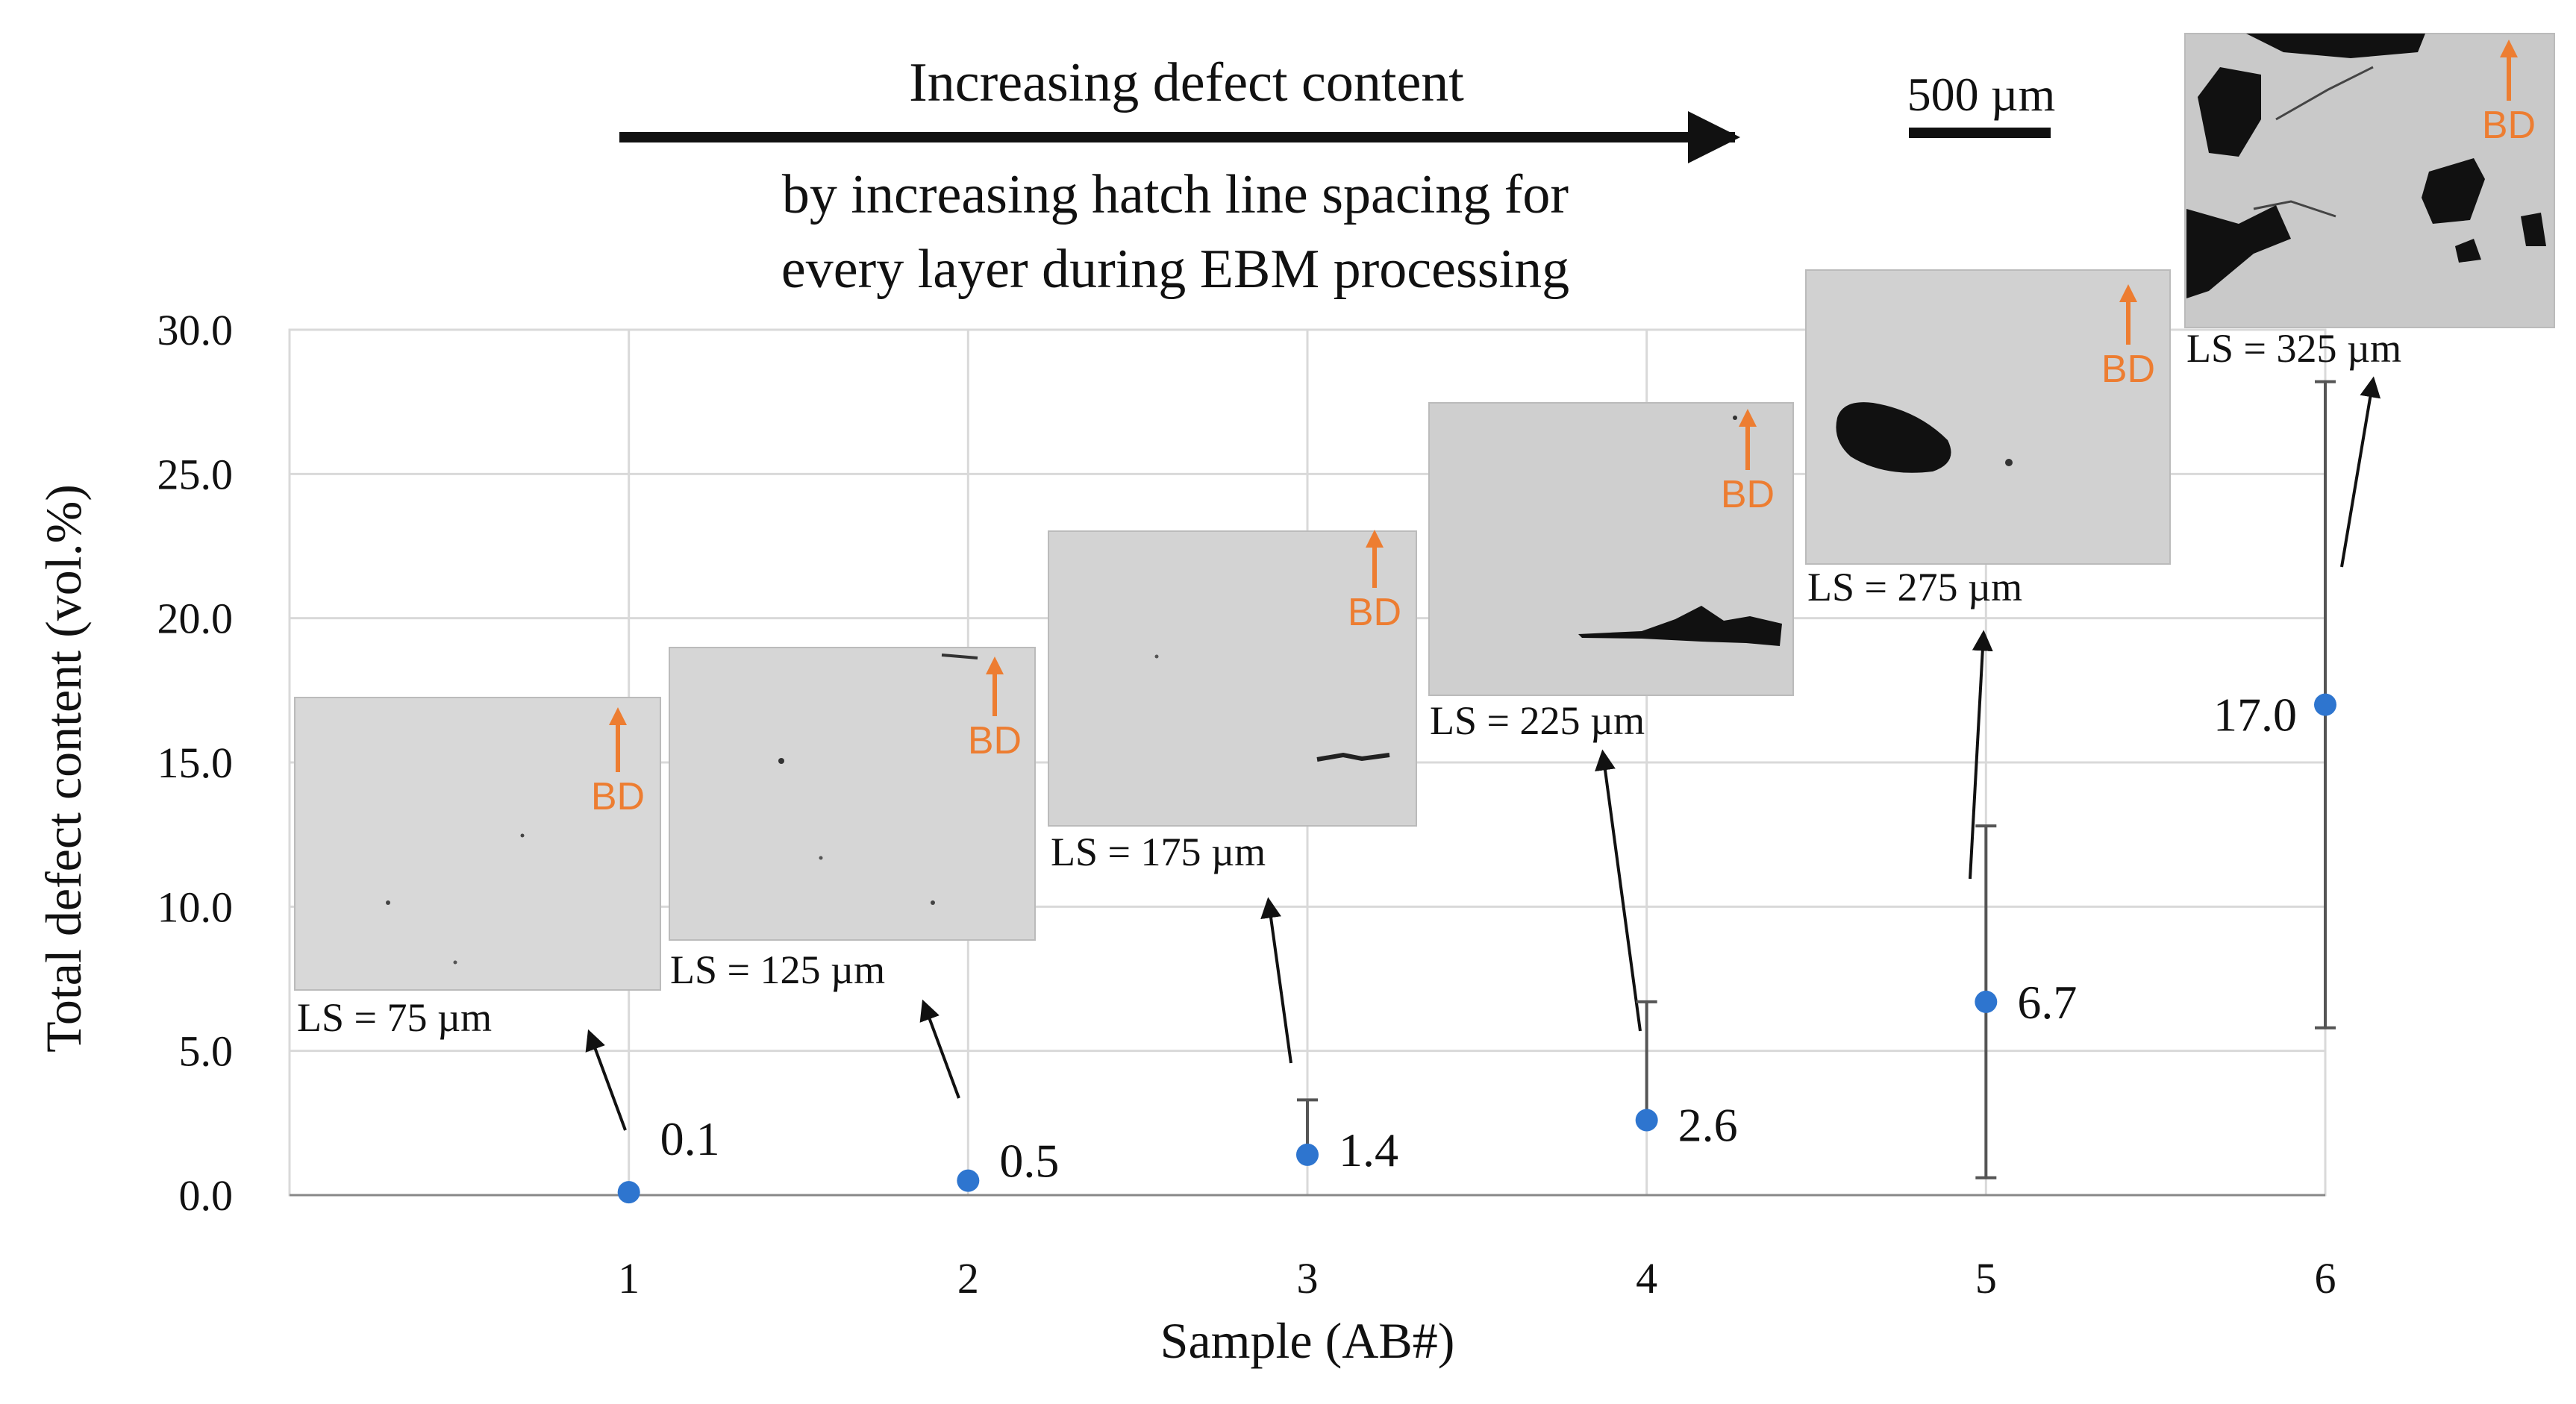  What do you see at coordinates (63, 768) in the screenshot?
I see `y-axis-title: Total defect content (vol.%)` at bounding box center [63, 768].